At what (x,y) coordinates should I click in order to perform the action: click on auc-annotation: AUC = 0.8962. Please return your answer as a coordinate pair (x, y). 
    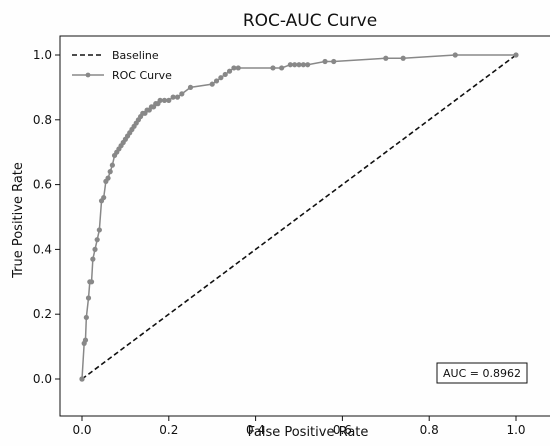
    Looking at the image, I should click on (482, 373).